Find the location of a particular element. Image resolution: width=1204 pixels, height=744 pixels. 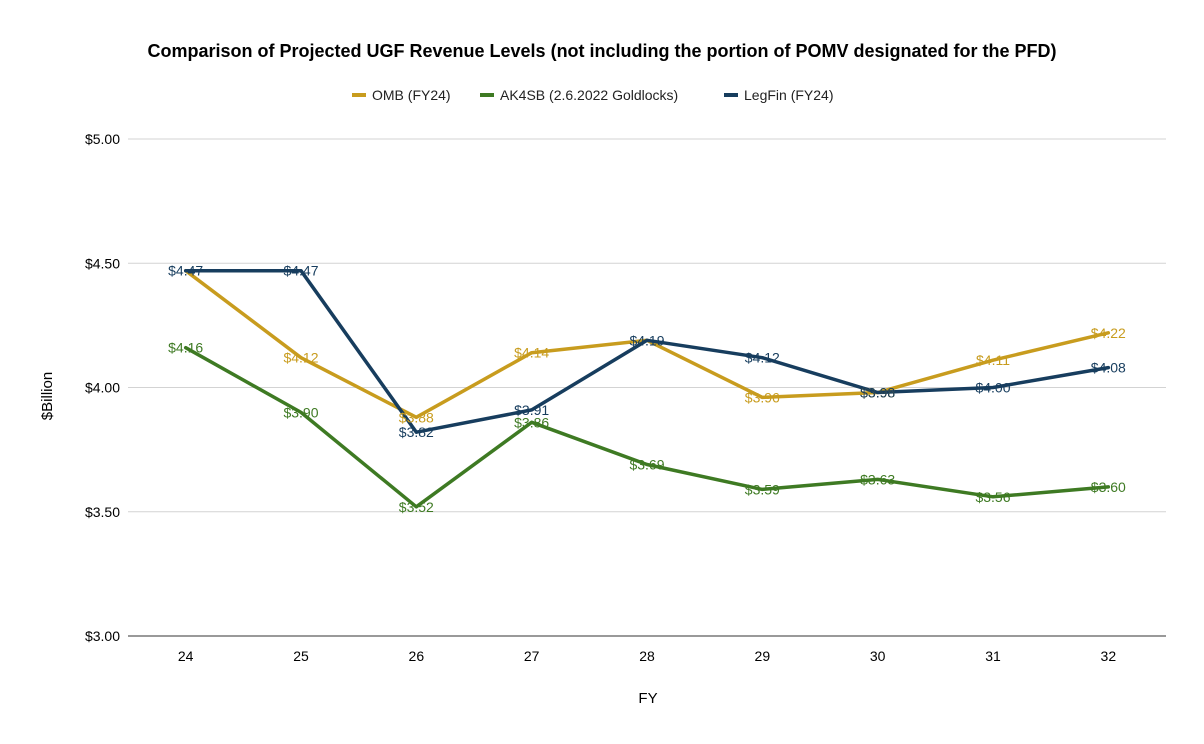

data-label: $3.69 is located at coordinates (646, 465).